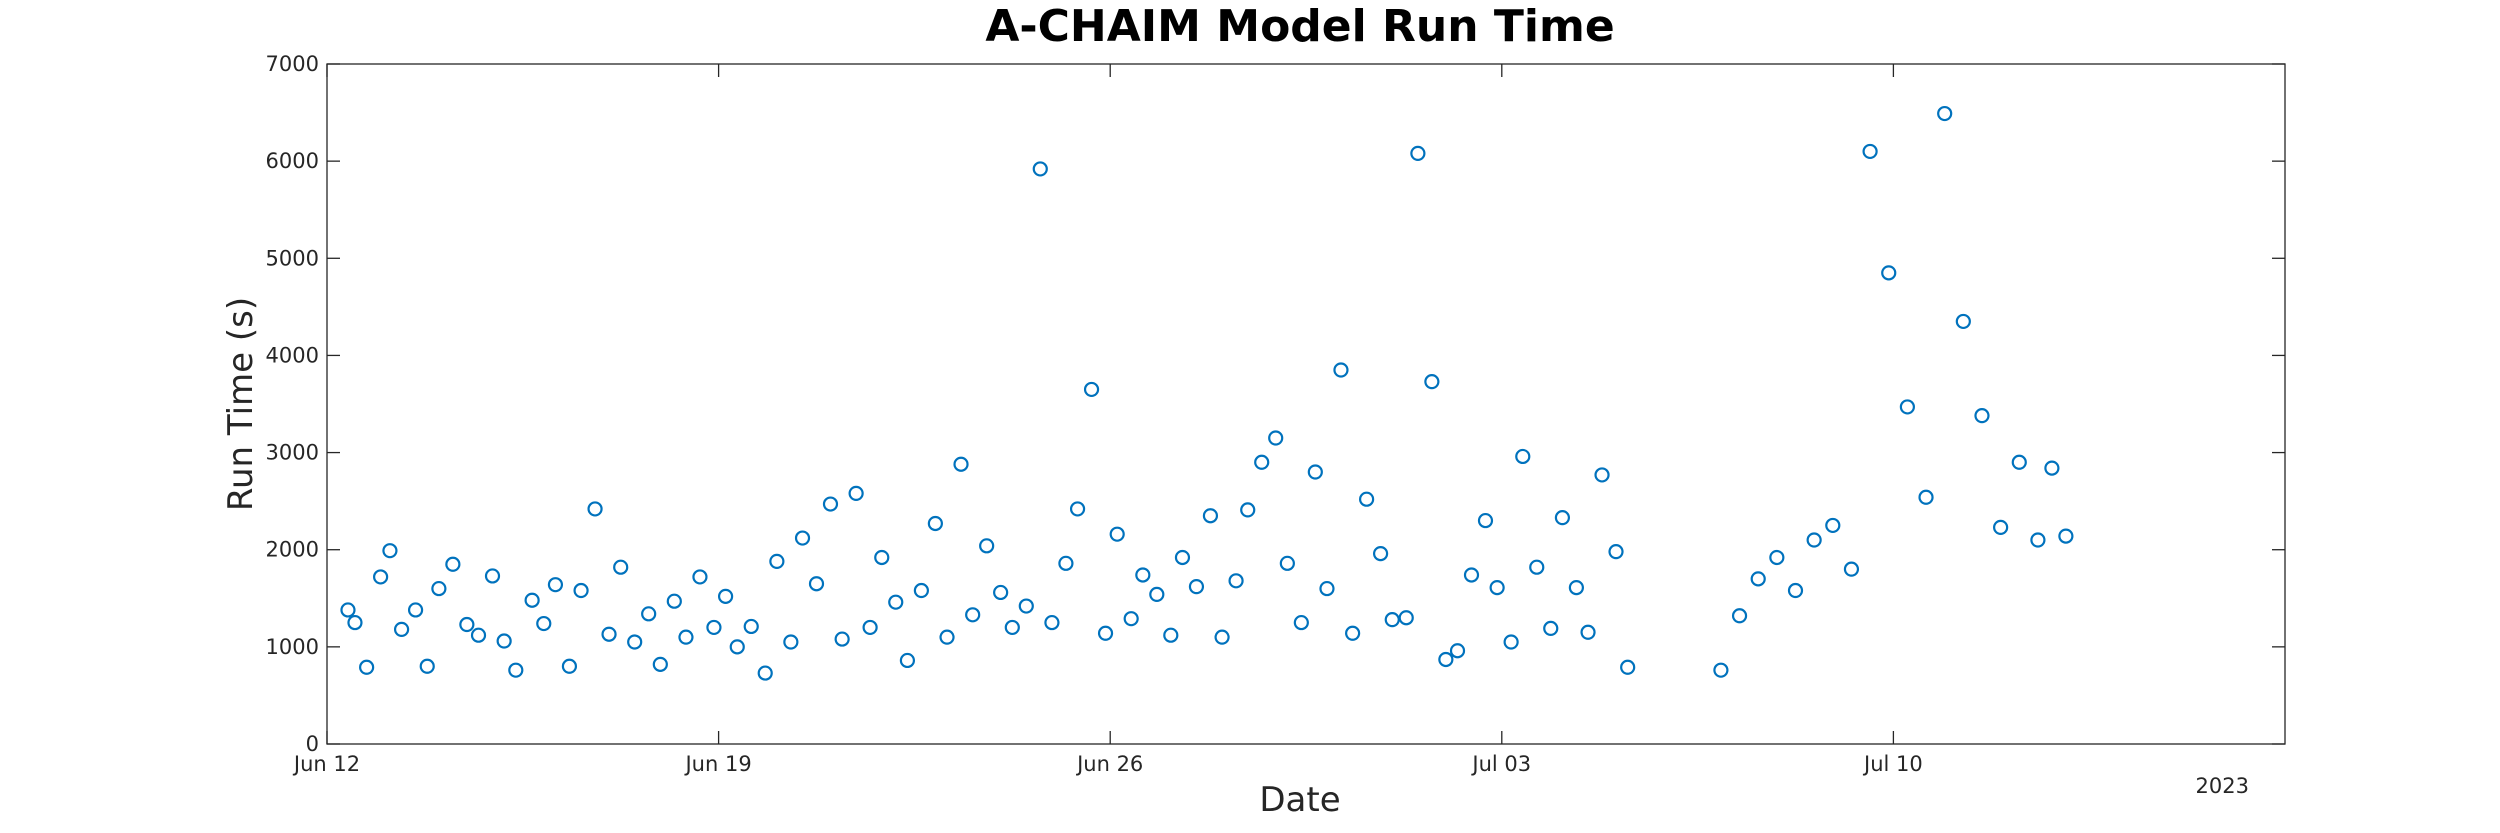 Image resolution: width=2500 pixels, height=833 pixels. I want to click on y-tick-label: 2000, so click(292, 550).